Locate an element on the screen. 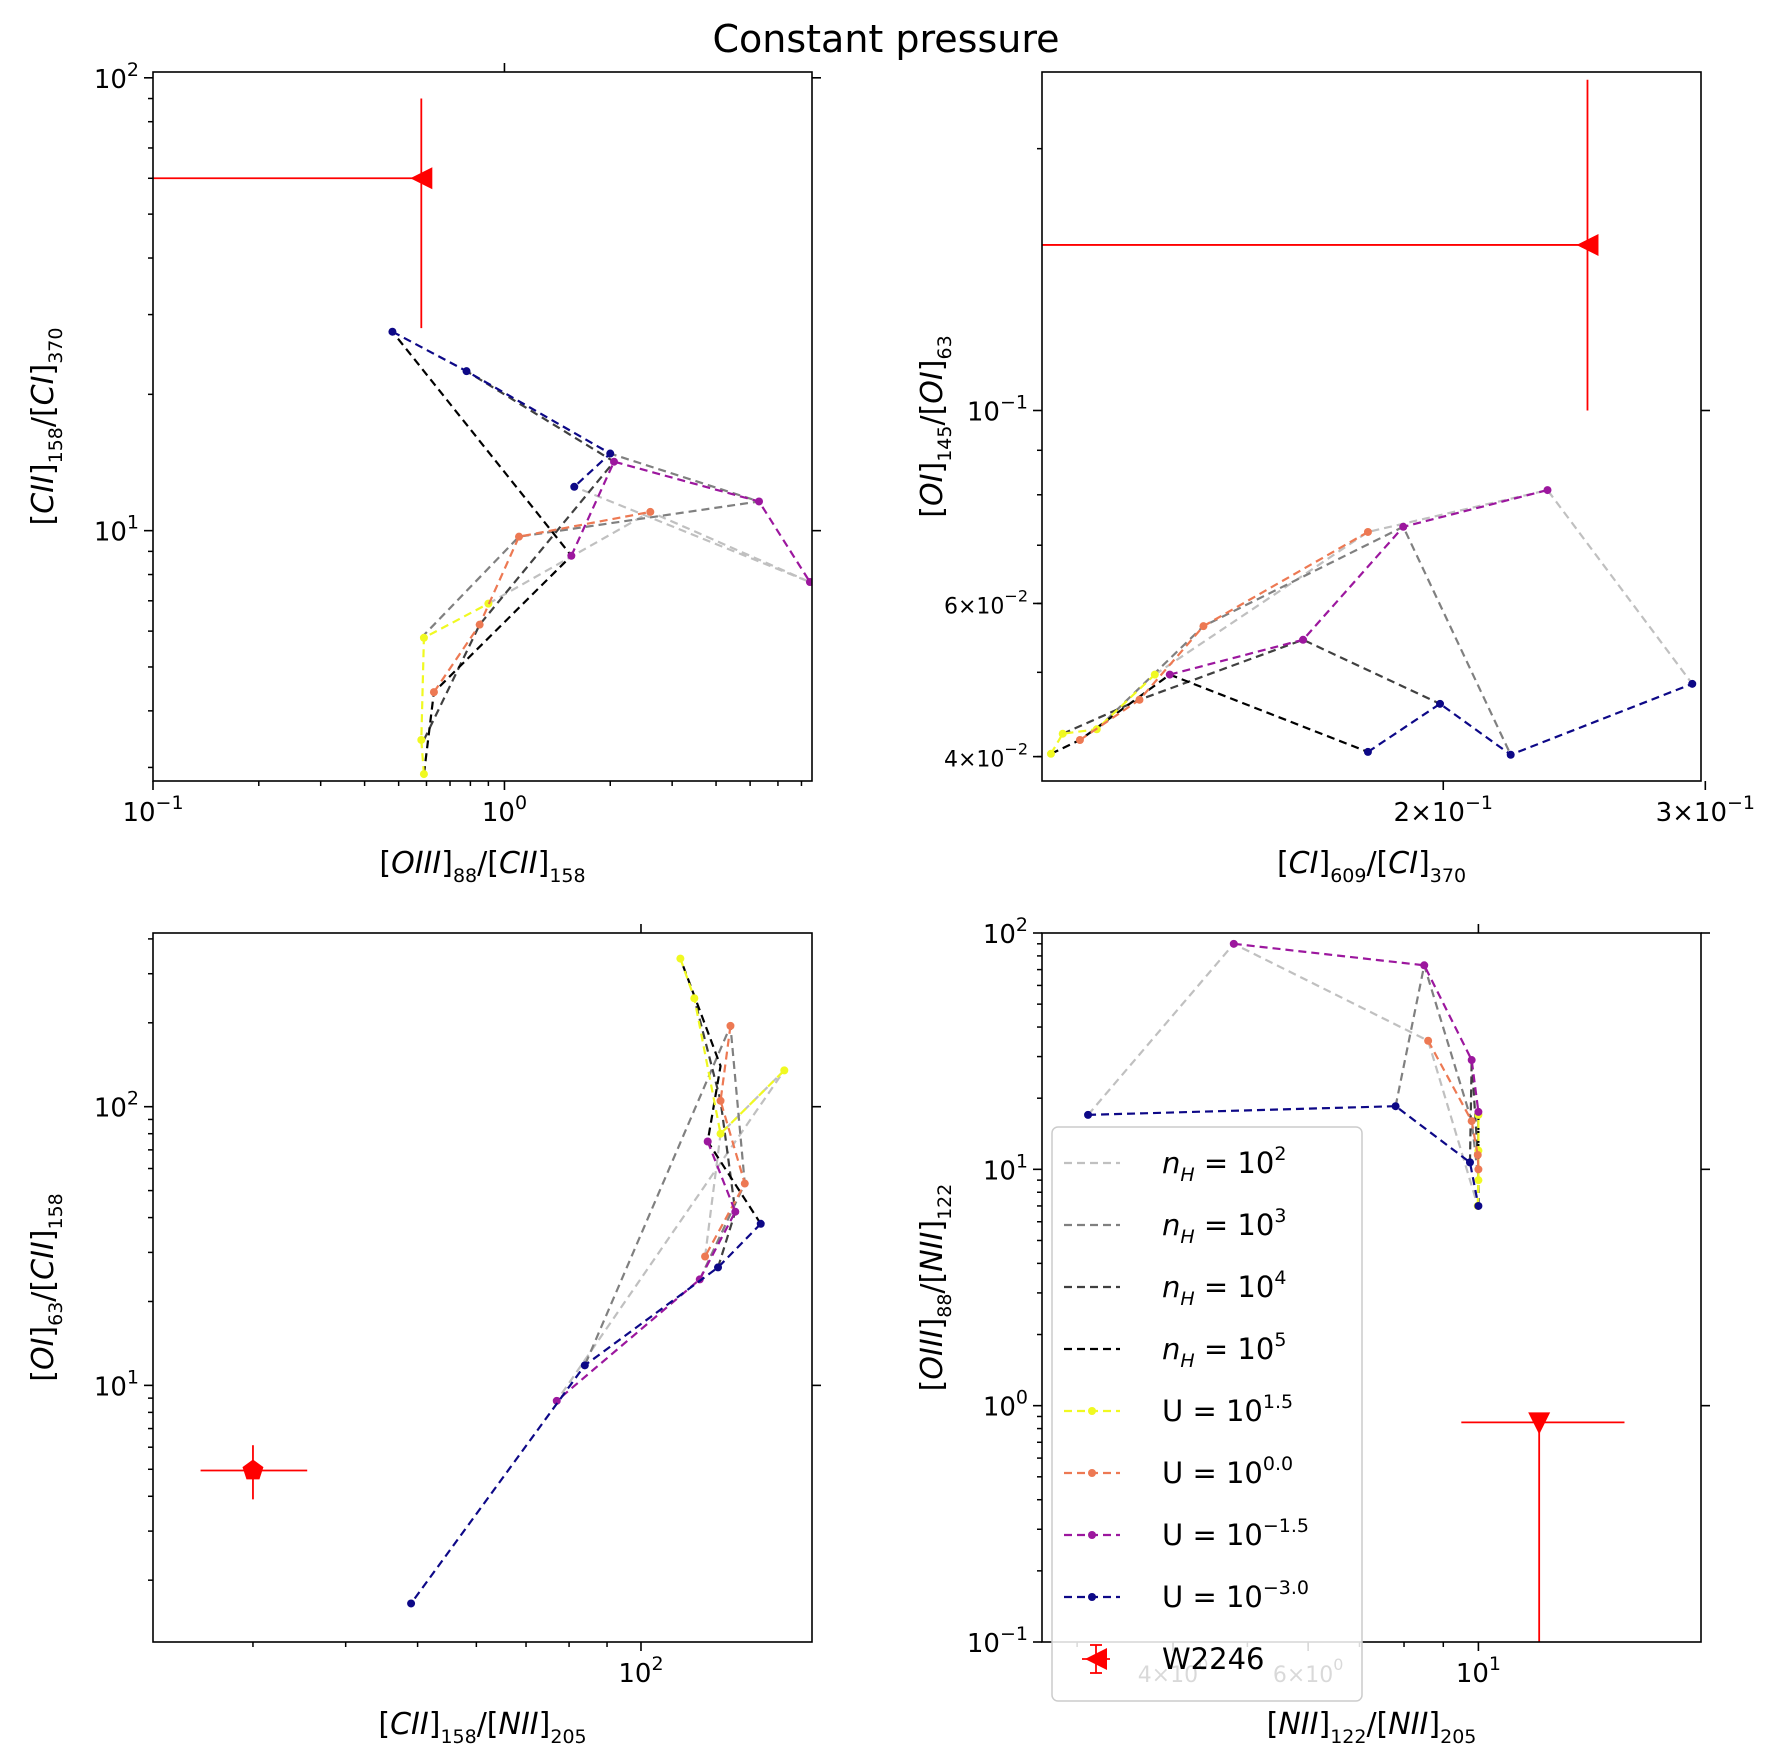 The width and height of the screenshot is (1772, 1764). legend-label: W2246 is located at coordinates (1213, 1659).